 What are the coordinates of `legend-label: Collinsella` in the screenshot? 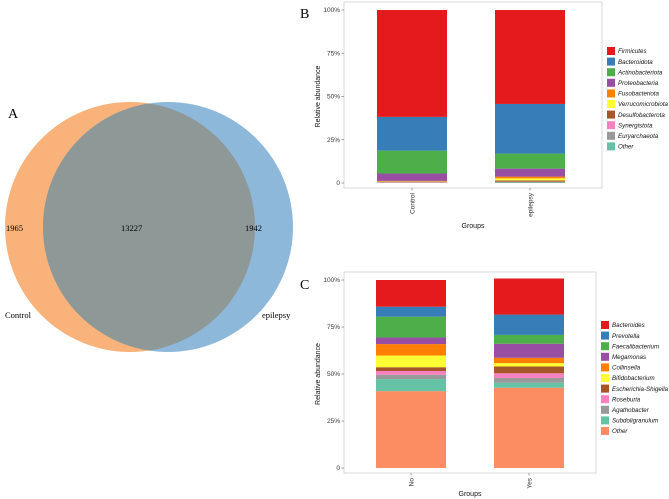 It's located at (626, 368).